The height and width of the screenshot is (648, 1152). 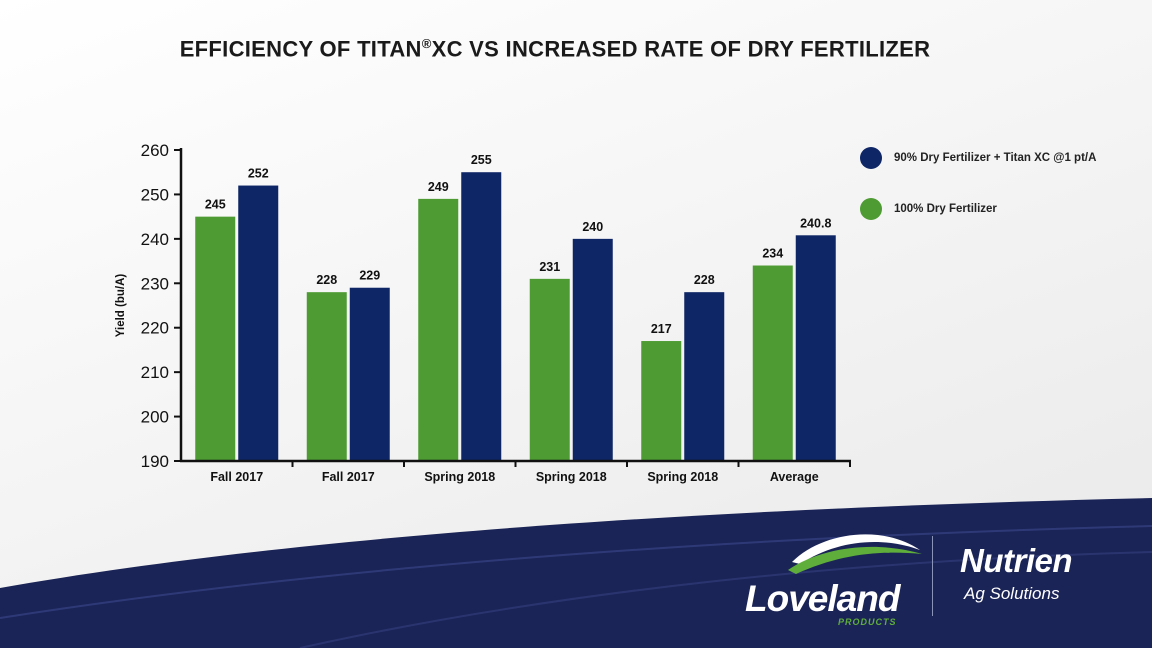 What do you see at coordinates (592, 227) in the screenshot?
I see `bar-value-label: 240` at bounding box center [592, 227].